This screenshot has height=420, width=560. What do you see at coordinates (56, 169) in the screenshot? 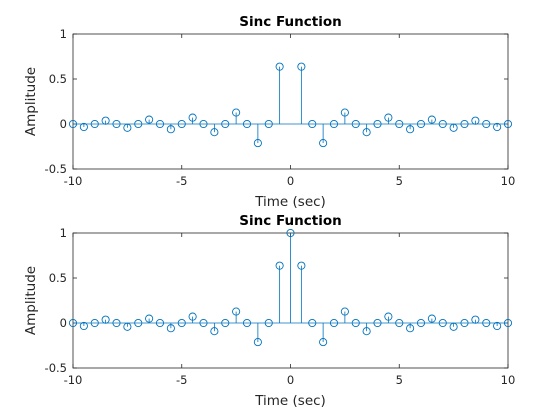
I see `y-tick-label: -0.5` at bounding box center [56, 169].